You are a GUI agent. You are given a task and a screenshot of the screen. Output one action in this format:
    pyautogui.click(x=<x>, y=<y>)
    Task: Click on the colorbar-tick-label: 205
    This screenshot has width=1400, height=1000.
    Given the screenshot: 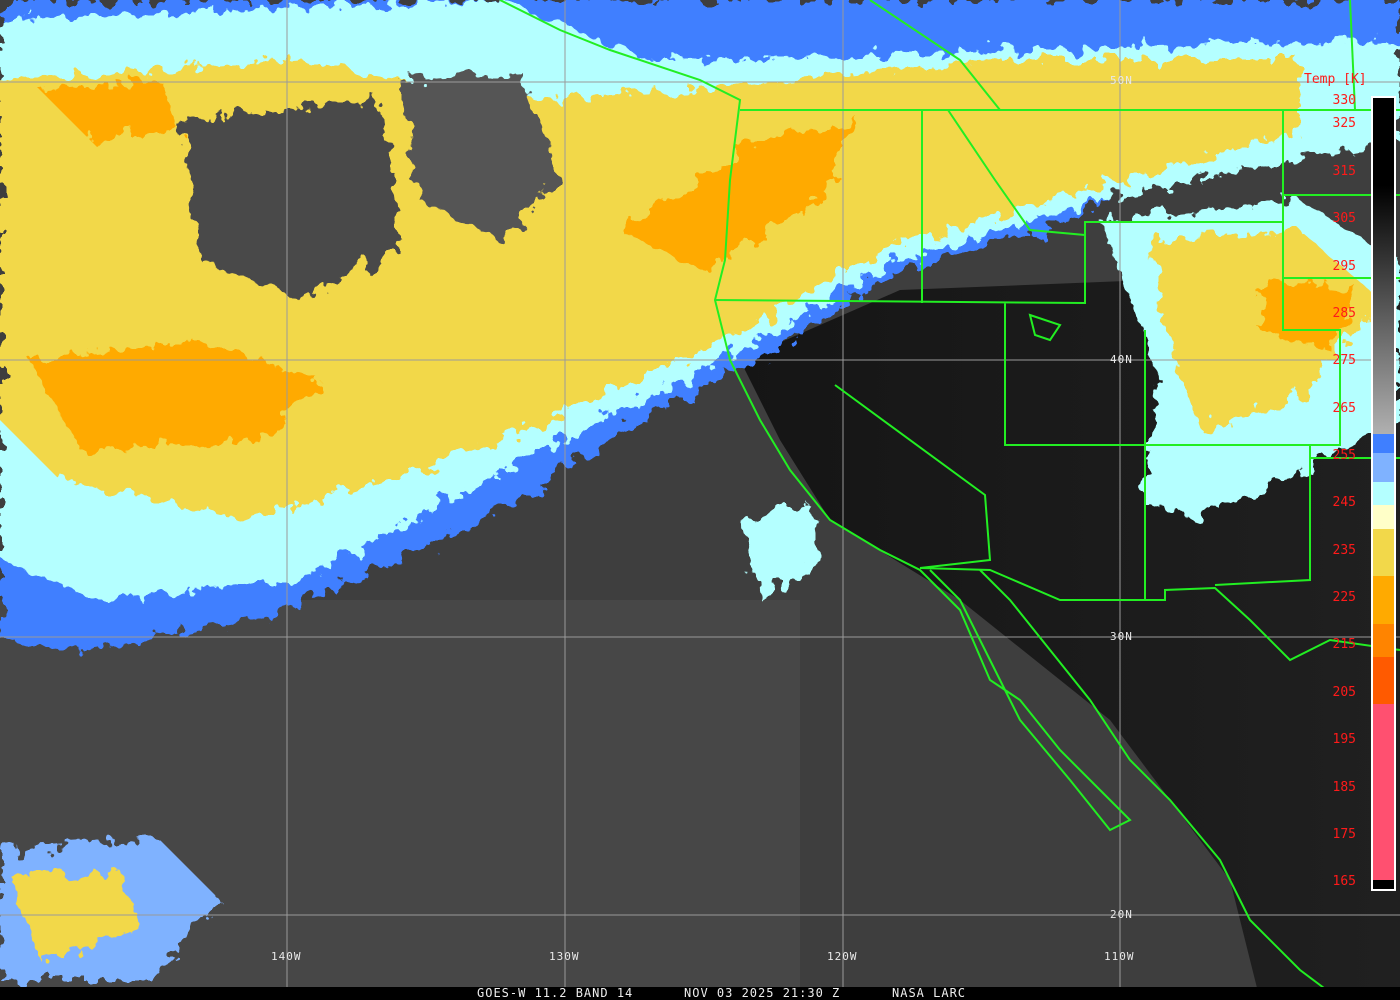 What is the action you would take?
    pyautogui.click(x=1344, y=692)
    